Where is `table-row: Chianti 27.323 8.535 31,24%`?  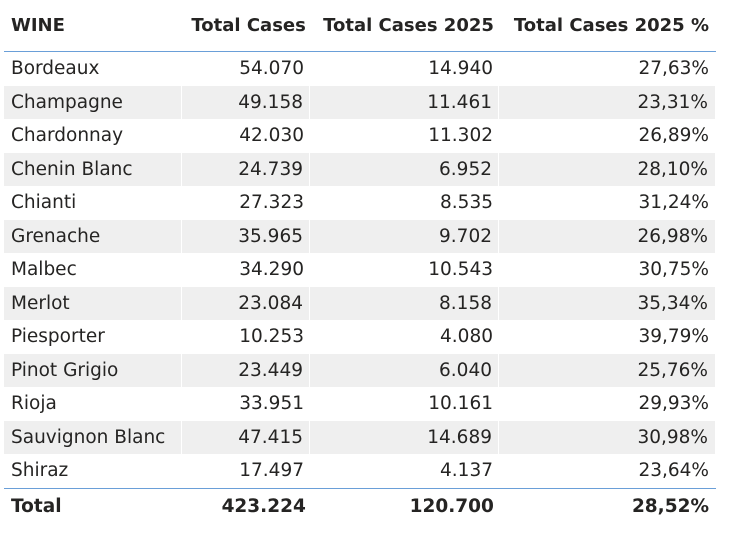 table-row: Chianti 27.323 8.535 31,24% is located at coordinates (360, 203).